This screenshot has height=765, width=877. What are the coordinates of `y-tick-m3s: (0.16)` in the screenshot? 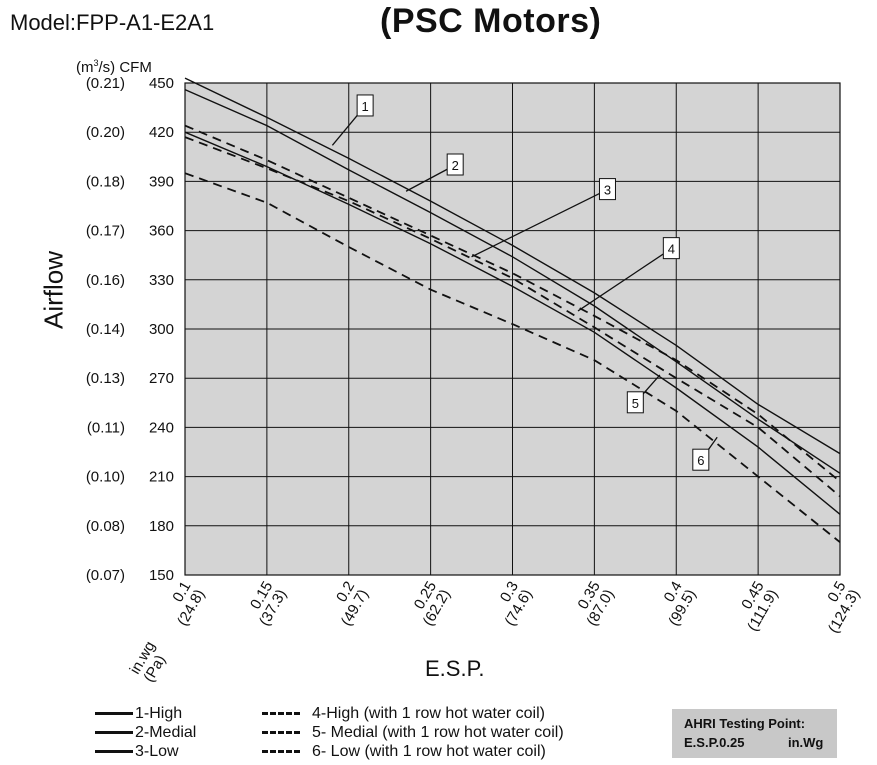 It's located at (105, 280).